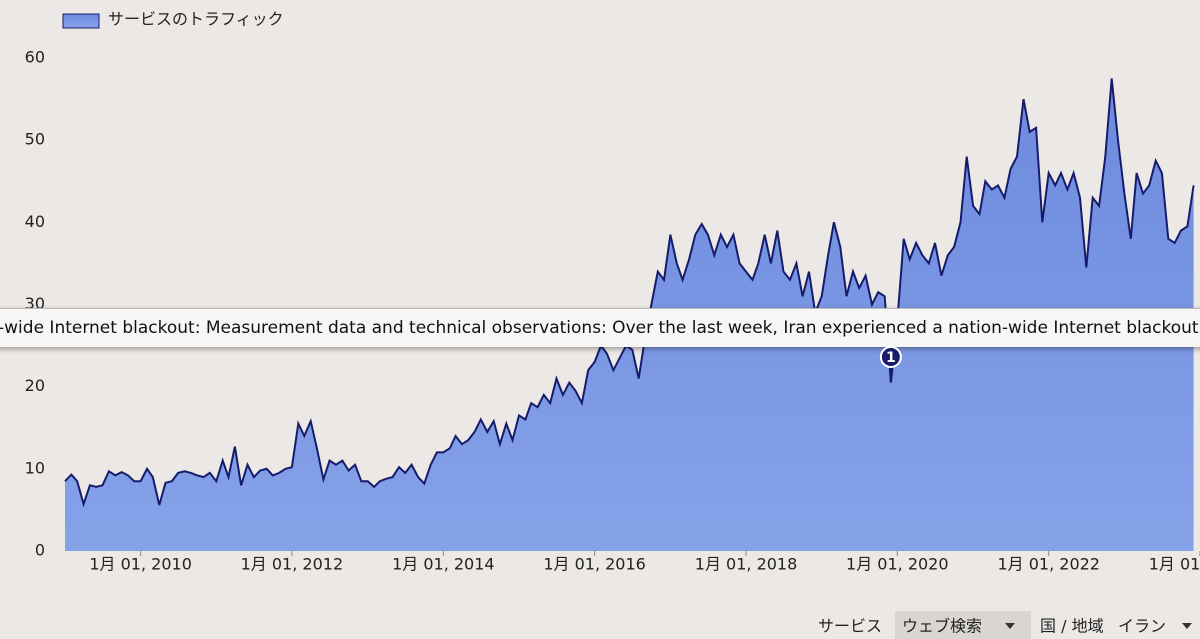 The height and width of the screenshot is (639, 1200). I want to click on y-tick-label: 10, so click(35, 467).